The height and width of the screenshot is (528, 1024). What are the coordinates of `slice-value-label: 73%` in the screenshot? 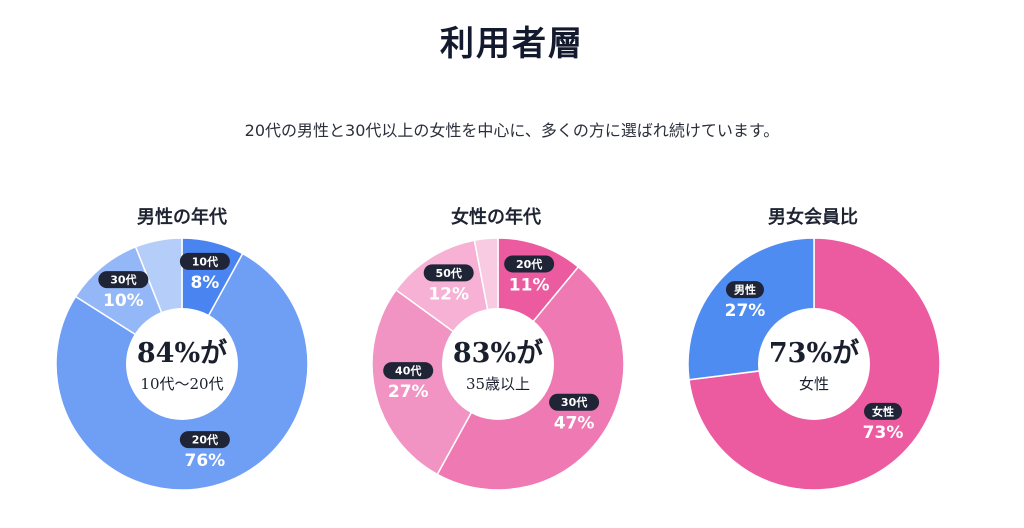 It's located at (883, 433).